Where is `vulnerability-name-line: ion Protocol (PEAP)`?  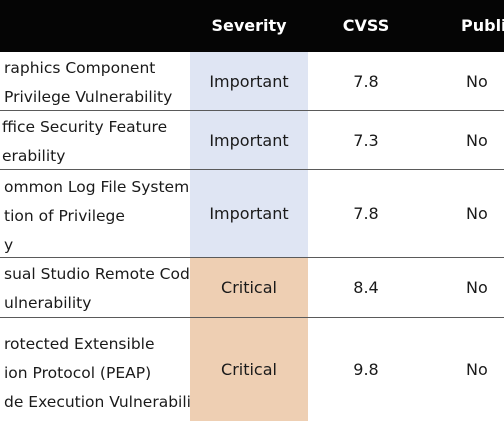
vulnerability-name-line: ion Protocol (PEAP) is located at coordinates (78, 373).